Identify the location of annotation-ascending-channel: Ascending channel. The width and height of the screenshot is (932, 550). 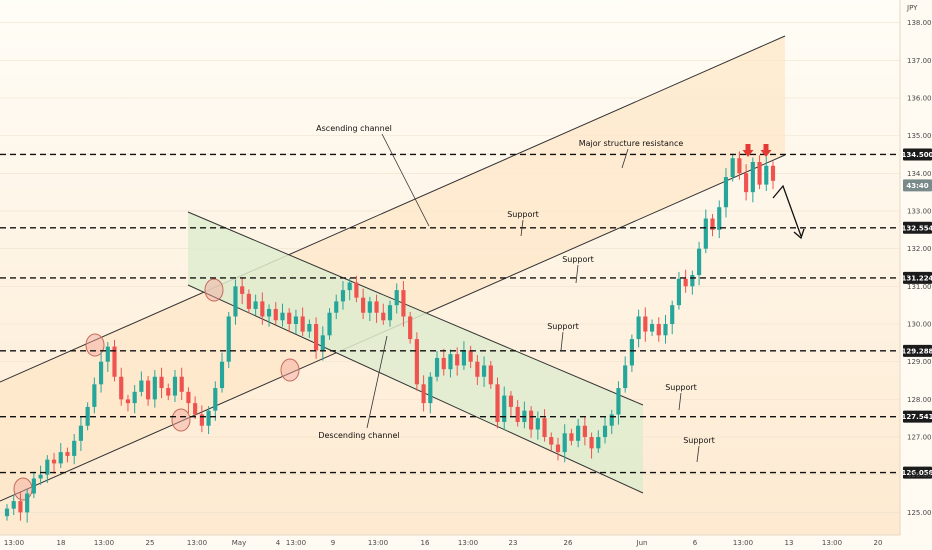
(354, 128).